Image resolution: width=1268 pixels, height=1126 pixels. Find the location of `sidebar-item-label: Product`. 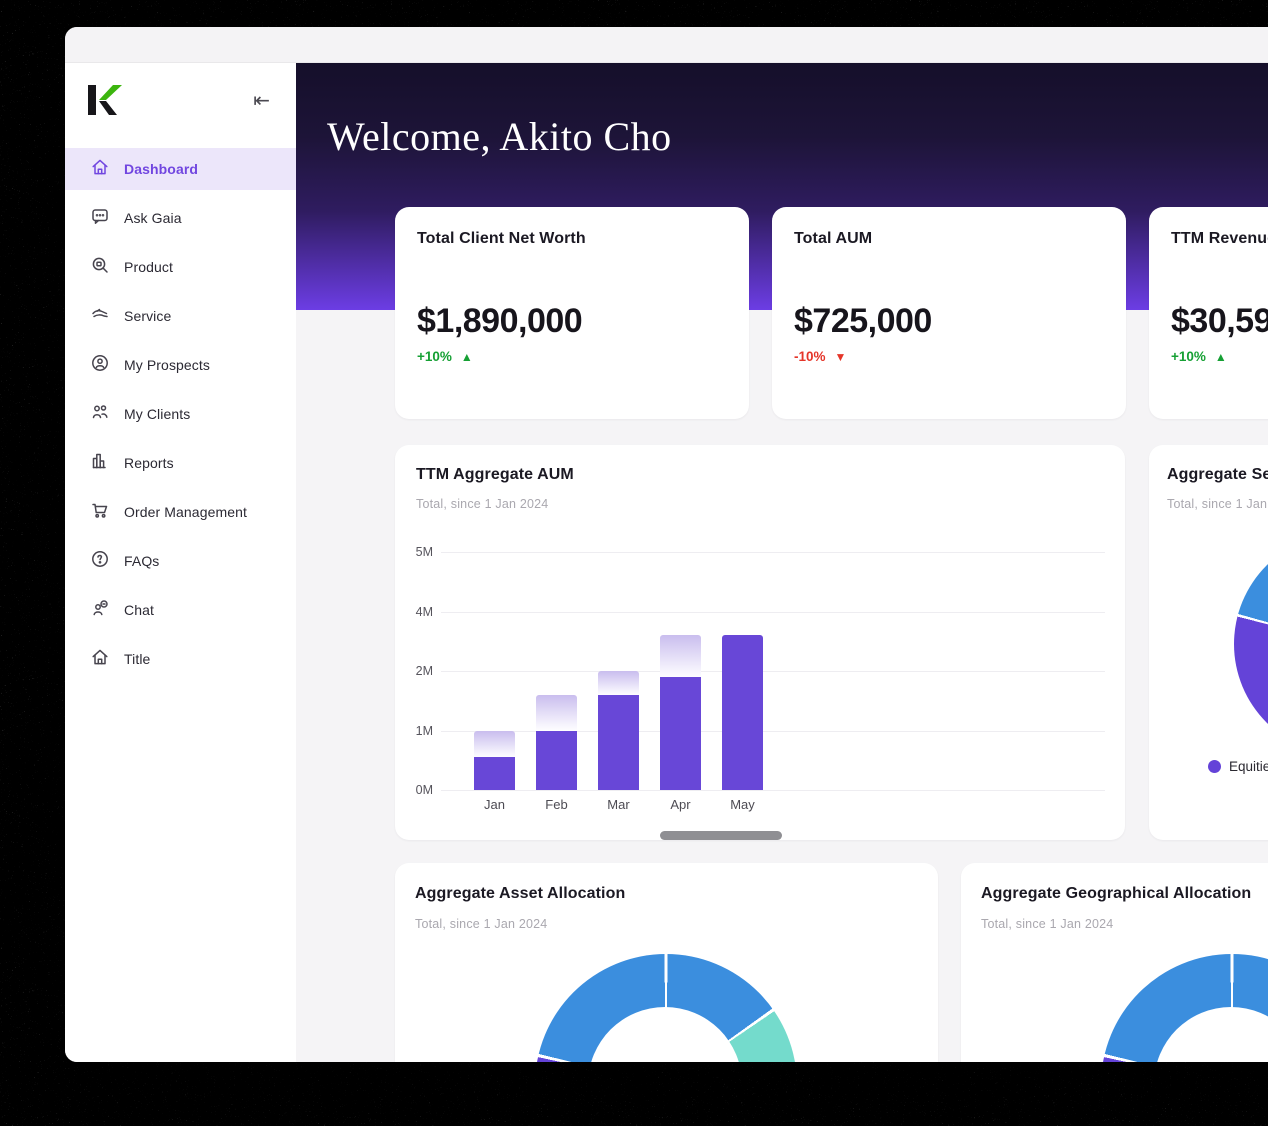

sidebar-item-label: Product is located at coordinates (148, 267).